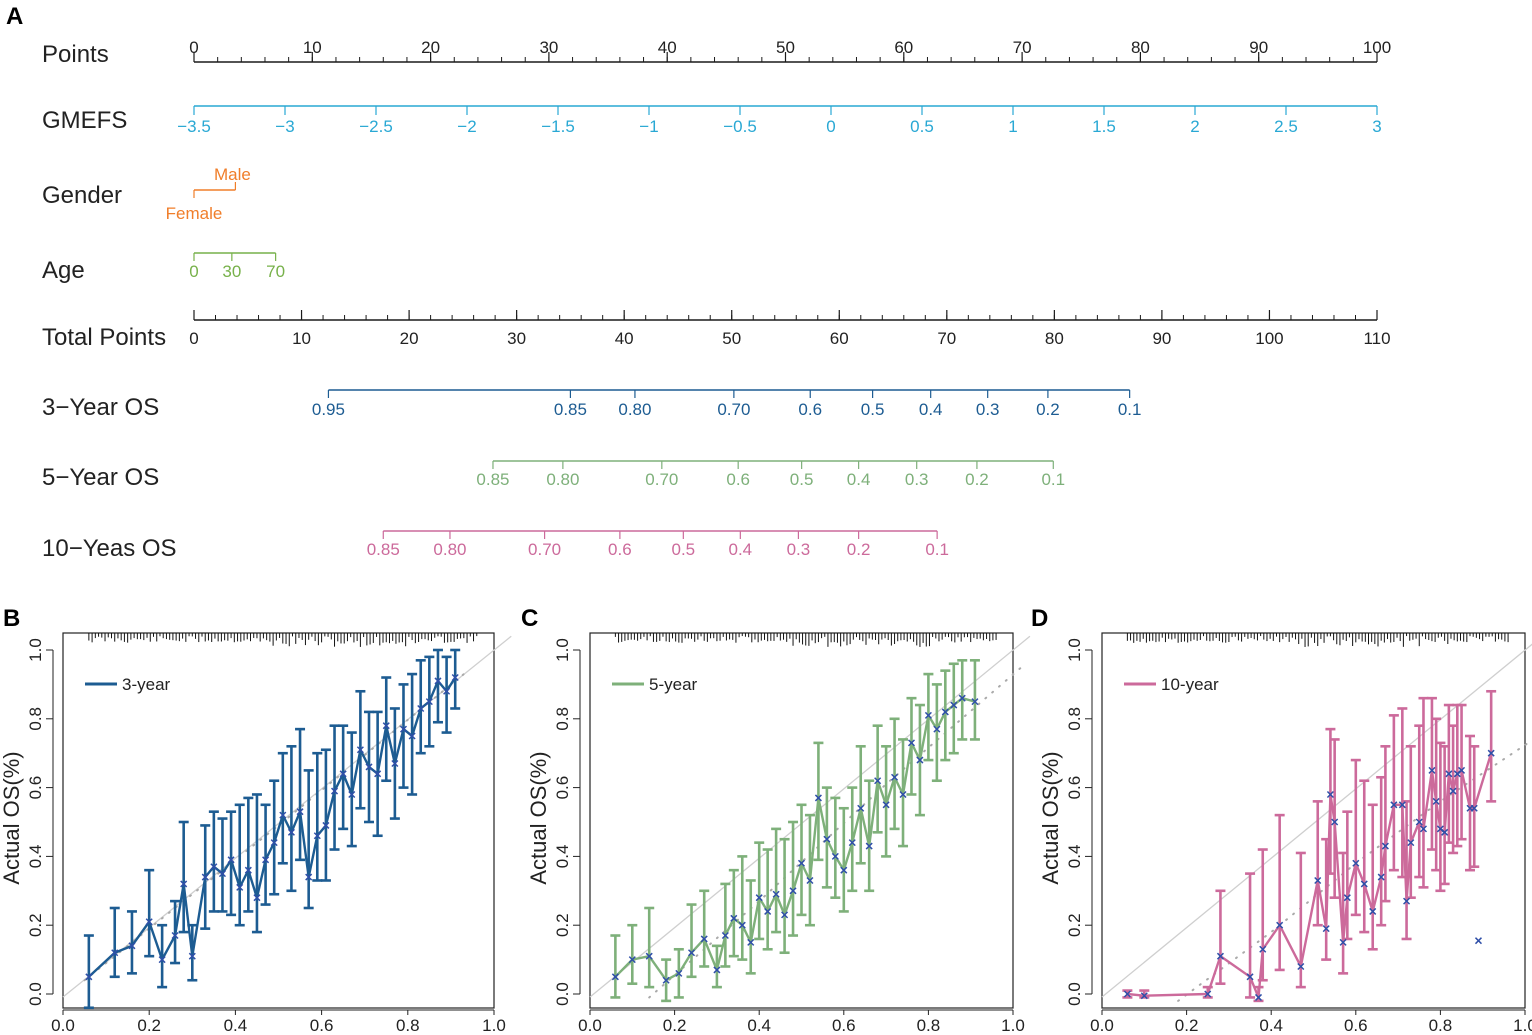  What do you see at coordinates (449, 549) in the screenshot?
I see `tick-label-os10: 0.80` at bounding box center [449, 549].